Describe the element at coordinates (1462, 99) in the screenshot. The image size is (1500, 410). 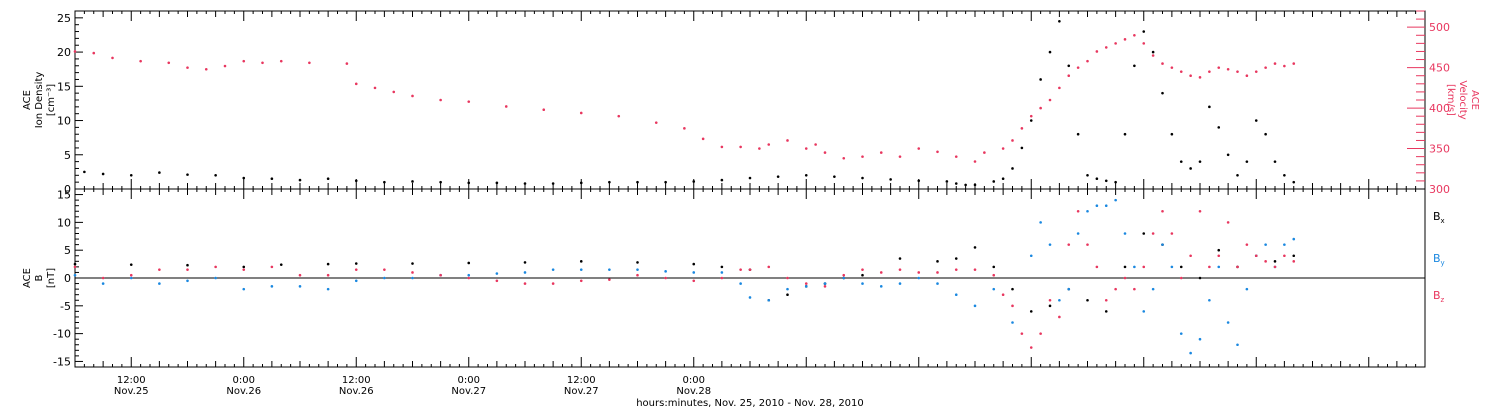
I see `velocity-label-line2: Velocity` at that location.